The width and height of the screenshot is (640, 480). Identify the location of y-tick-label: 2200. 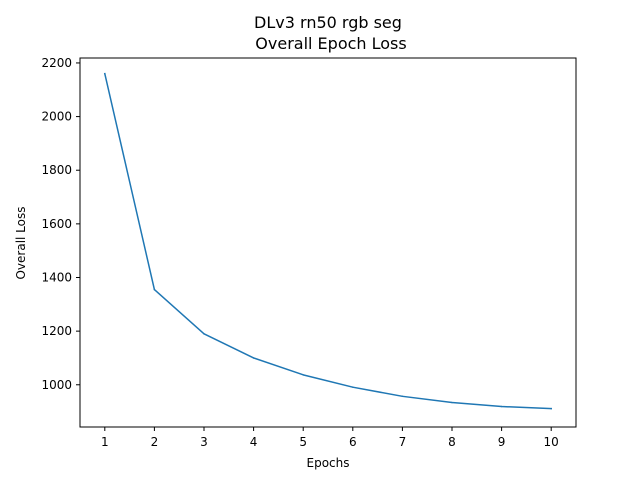
(56, 63).